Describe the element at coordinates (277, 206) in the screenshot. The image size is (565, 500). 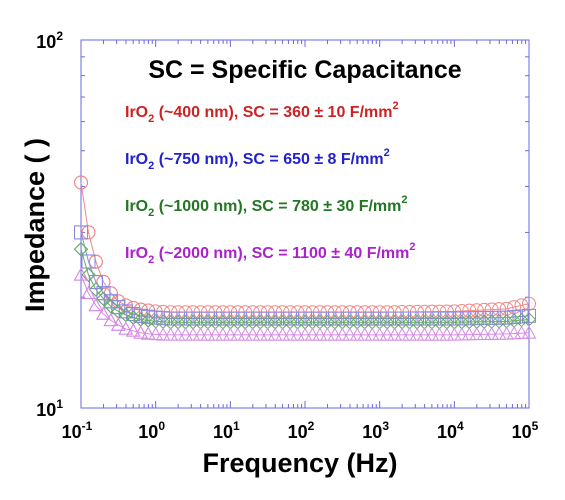
I see `annotation-text: (~1000 nm), SC = 780 ± 30 F/mm` at that location.